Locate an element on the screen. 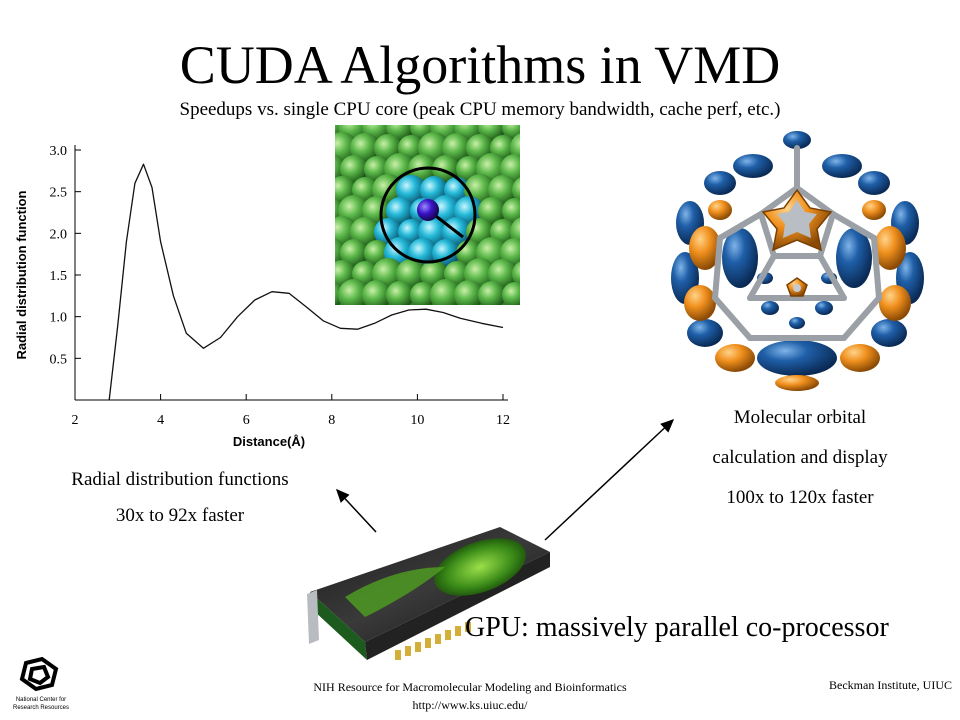 This screenshot has width=960, height=720. slide-title: CUDA Algorithms in VMD is located at coordinates (480, 65).